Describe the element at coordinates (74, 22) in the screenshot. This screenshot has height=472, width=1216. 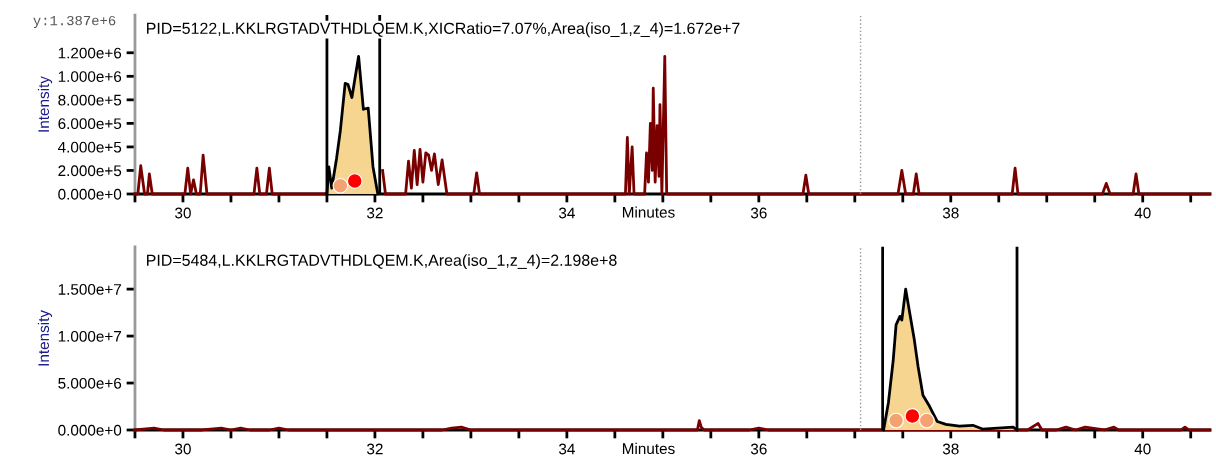
I see `text: y:1.387e+6` at that location.